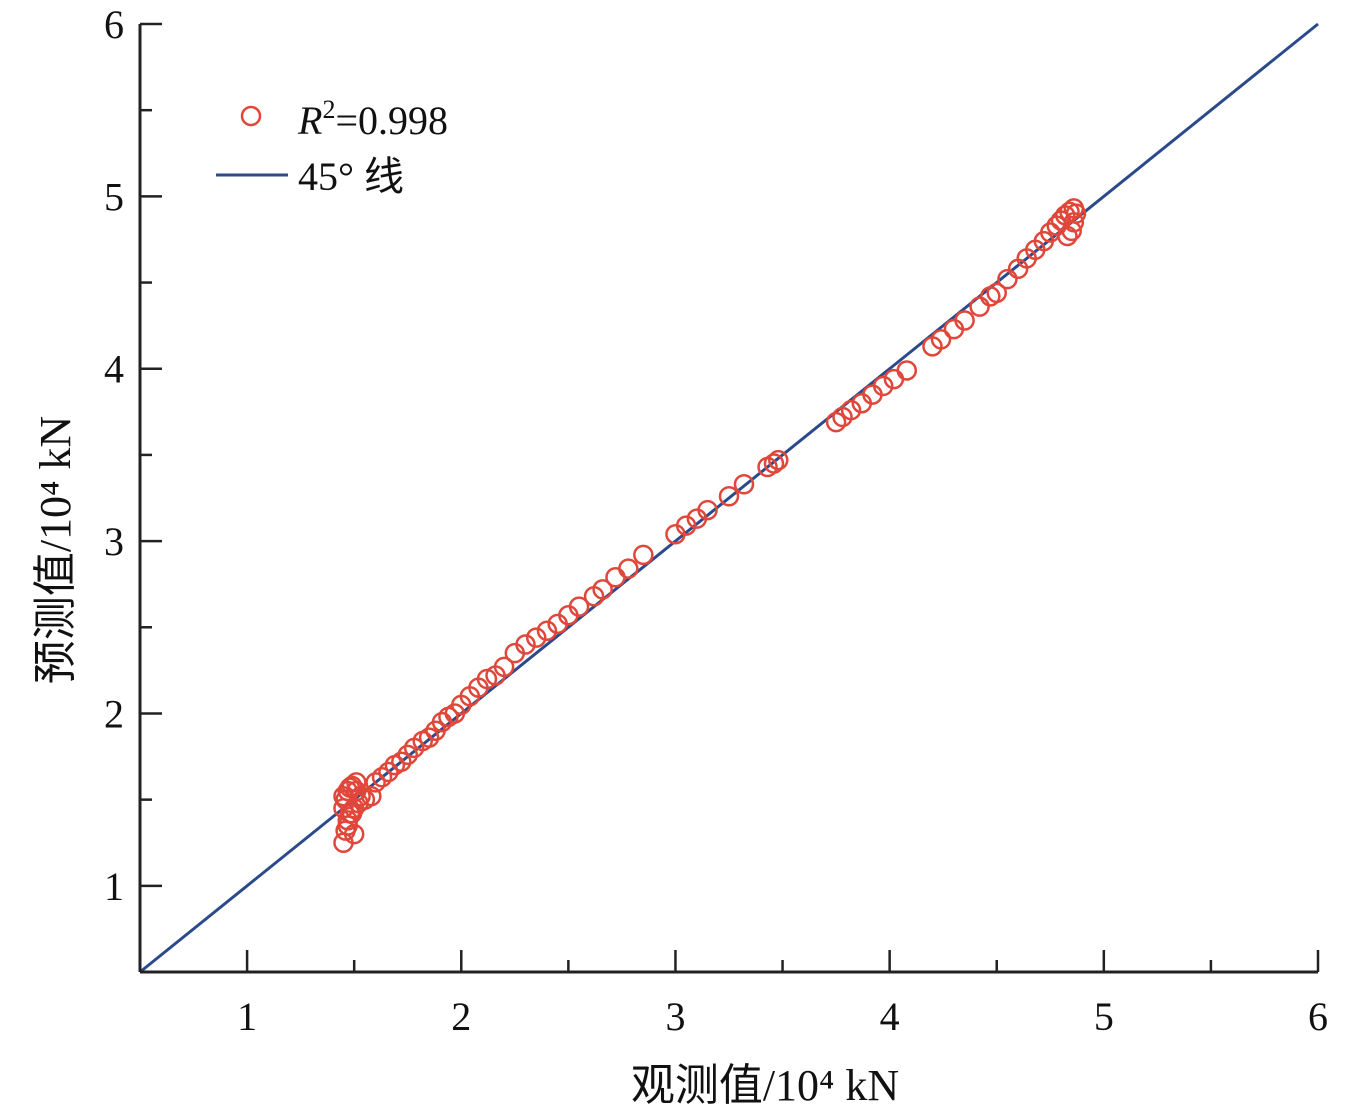 The width and height of the screenshot is (1352, 1118). What do you see at coordinates (114, 541) in the screenshot?
I see `y-tick-label: 3` at bounding box center [114, 541].